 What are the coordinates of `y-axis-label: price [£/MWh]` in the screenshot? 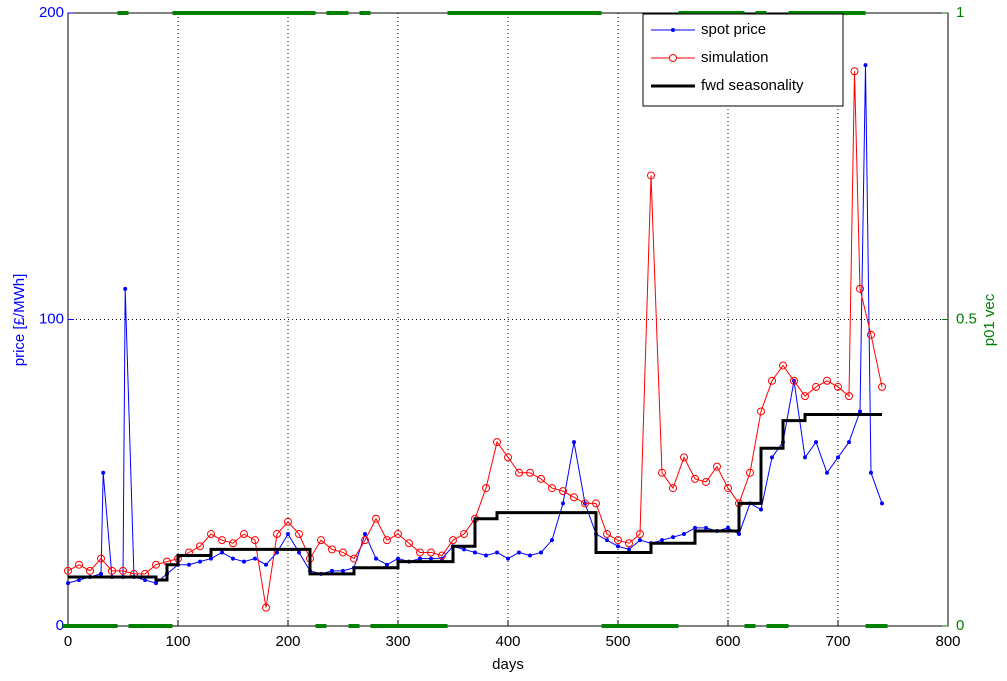 It's located at (19, 320).